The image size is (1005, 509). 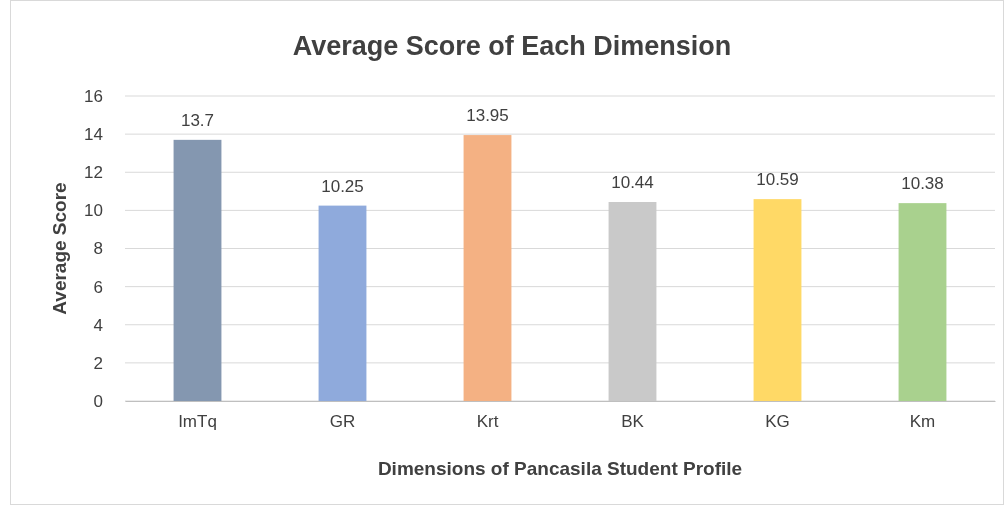 I want to click on data-label: 13.95, so click(x=487, y=116).